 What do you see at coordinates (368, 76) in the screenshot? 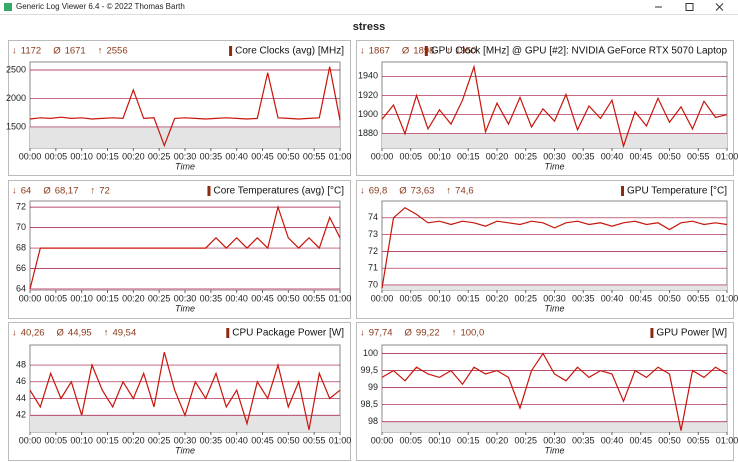
I see `y-tick-label: 1940` at bounding box center [368, 76].